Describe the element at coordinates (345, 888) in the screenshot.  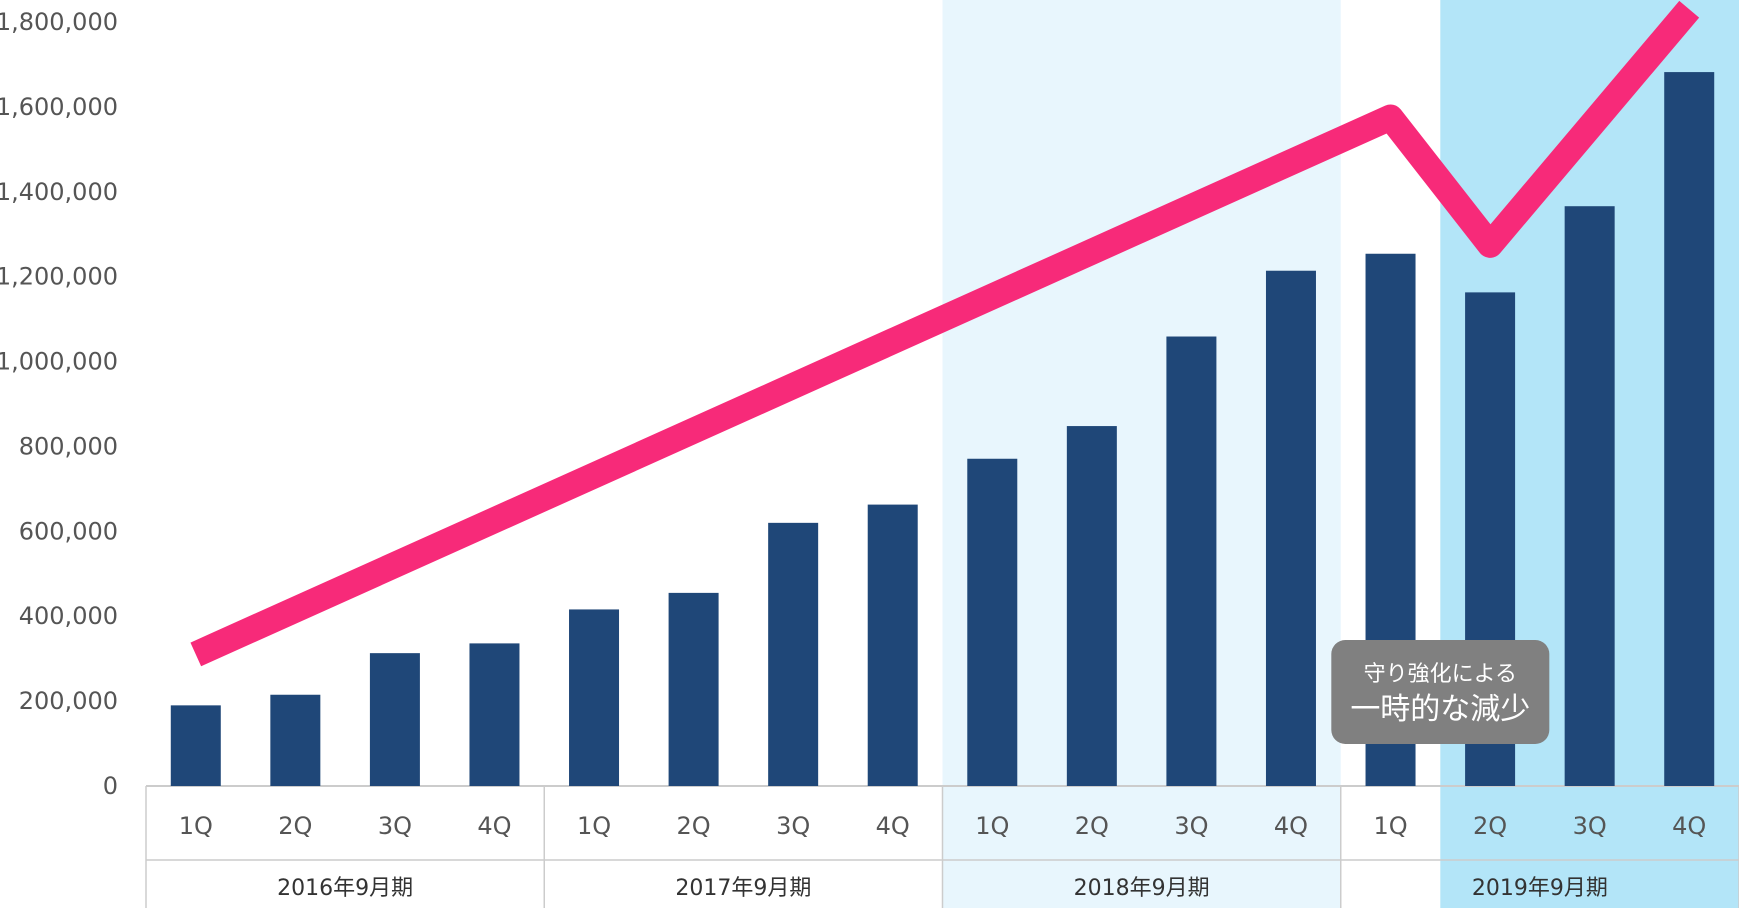
I see `period-label: 2016年9月期` at that location.